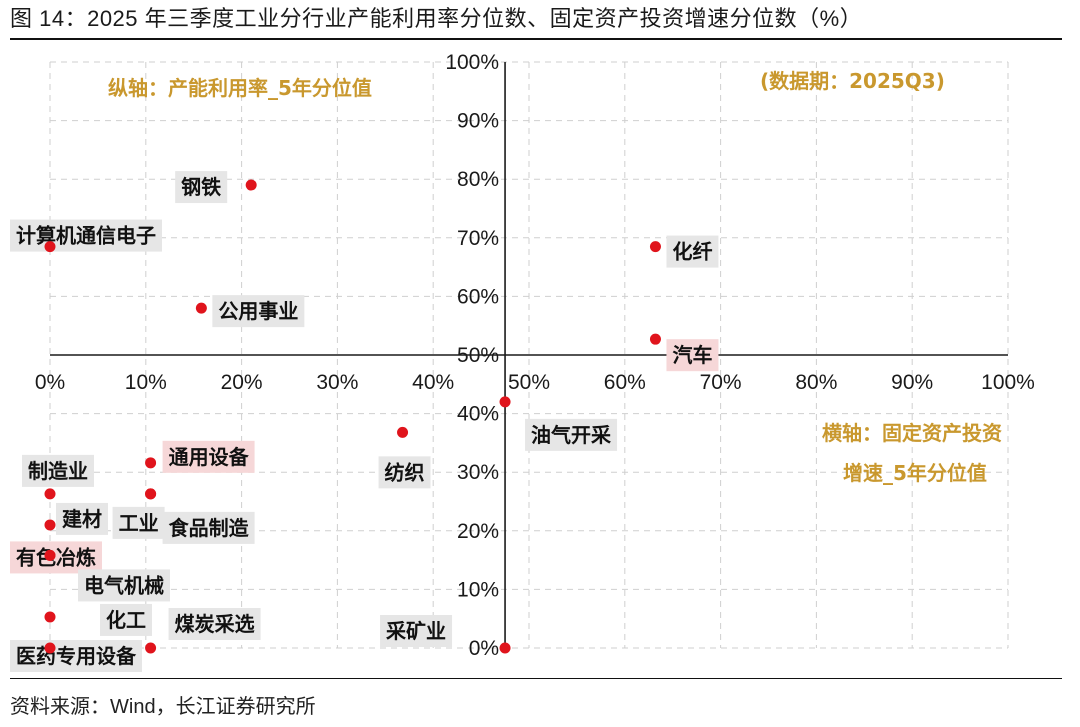 This screenshot has width=1080, height=727. I want to click on x-tick-label: 0%, so click(50, 382).